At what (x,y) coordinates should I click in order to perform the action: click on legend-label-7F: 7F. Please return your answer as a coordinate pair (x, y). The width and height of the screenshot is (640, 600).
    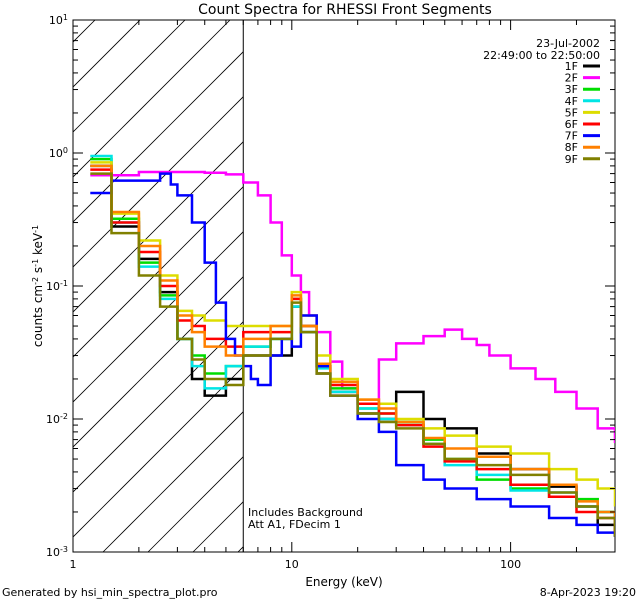
    Looking at the image, I should click on (571, 136).